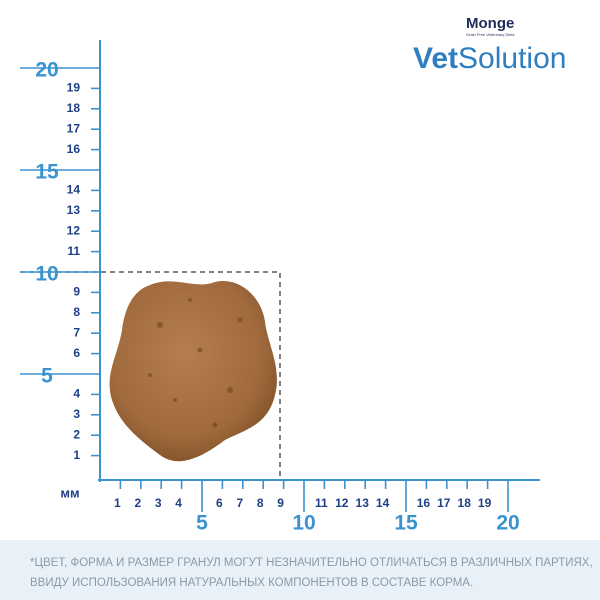  I want to click on kibble, so click(193, 371).